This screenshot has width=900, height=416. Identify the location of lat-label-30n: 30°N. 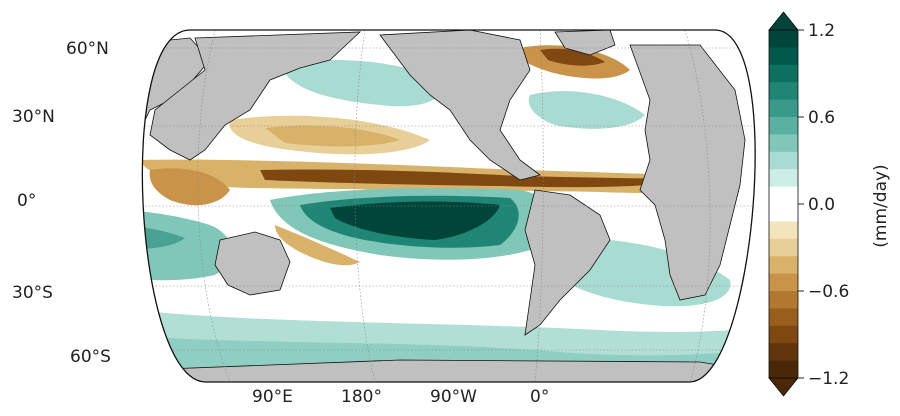
(33, 117).